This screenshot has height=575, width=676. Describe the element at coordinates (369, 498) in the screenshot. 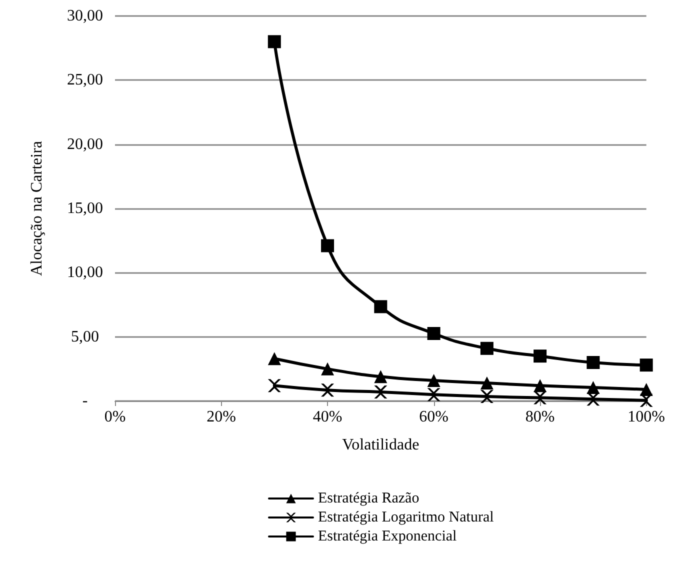

I see `legend-label: Estratégia Razão` at that location.